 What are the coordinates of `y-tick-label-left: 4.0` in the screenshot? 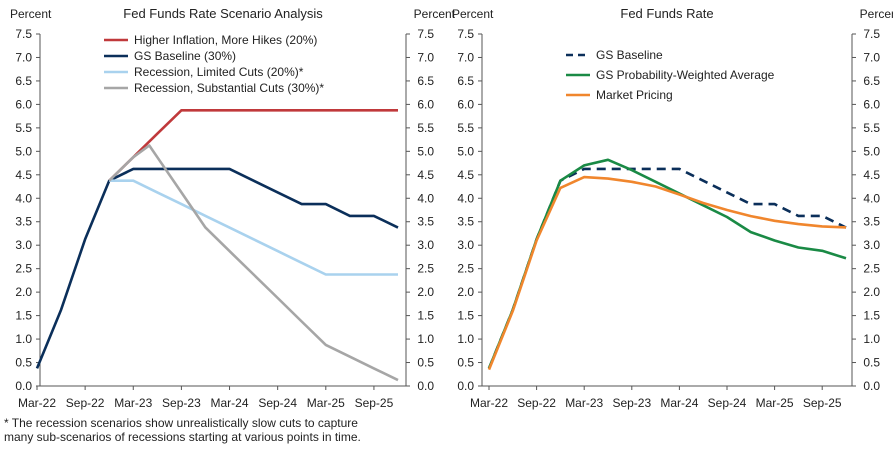 It's located at (23, 198).